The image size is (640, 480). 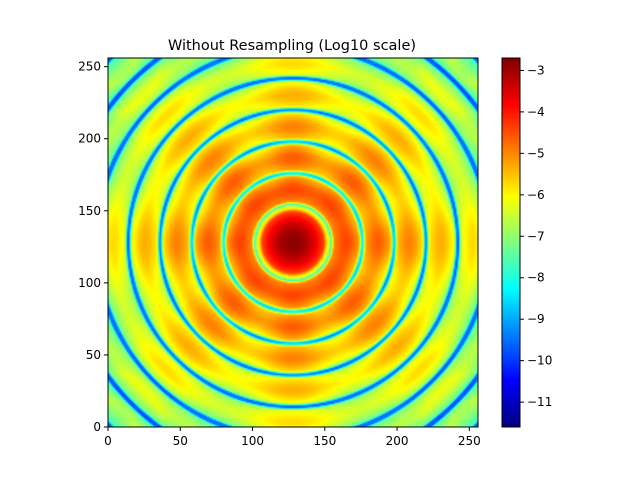 I want to click on y-tick-label: 250, so click(x=89, y=67).